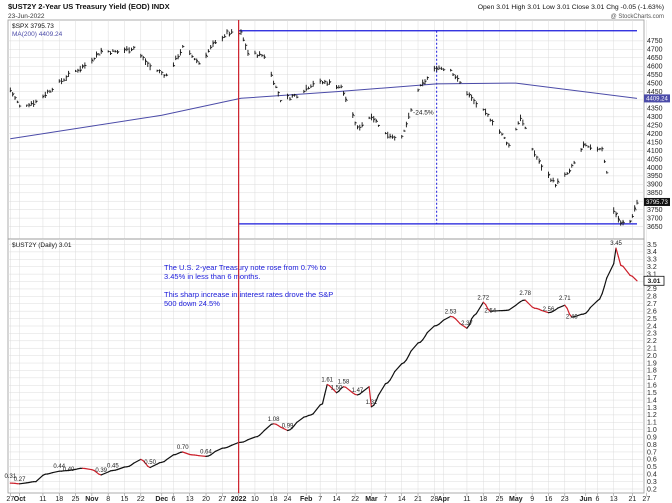  I want to click on upper-y-tick-label: 4250, so click(655, 126).